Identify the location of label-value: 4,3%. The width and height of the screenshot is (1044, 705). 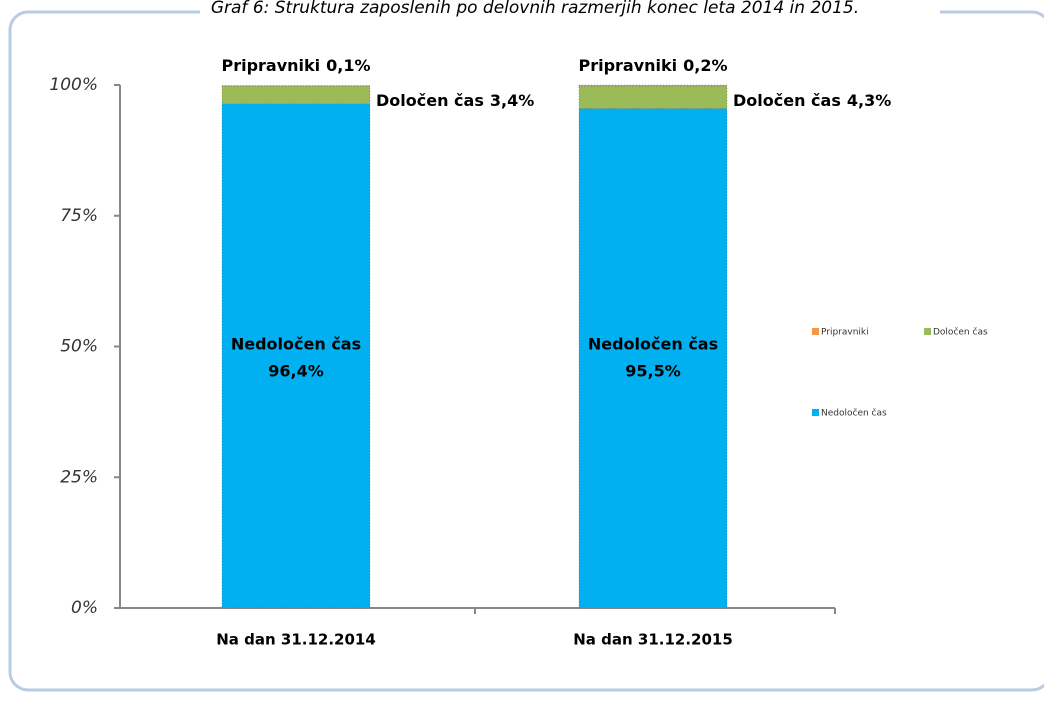
(869, 100).